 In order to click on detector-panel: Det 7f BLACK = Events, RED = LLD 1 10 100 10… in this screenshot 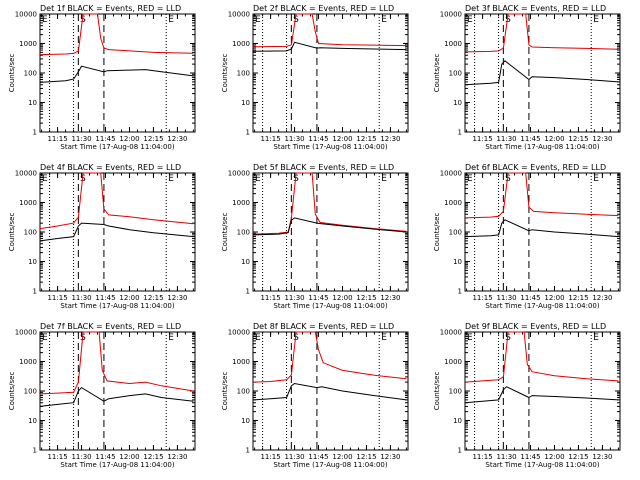, I will do `click(102, 395)`.